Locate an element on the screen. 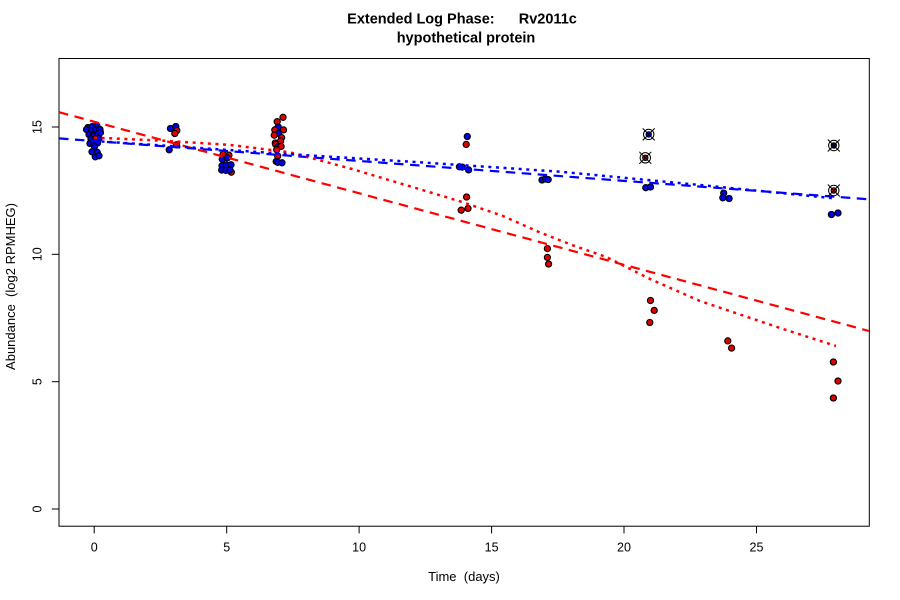 Image resolution: width=900 pixels, height=600 pixels. svg-text: hypothetical protein is located at coordinates (466, 39).